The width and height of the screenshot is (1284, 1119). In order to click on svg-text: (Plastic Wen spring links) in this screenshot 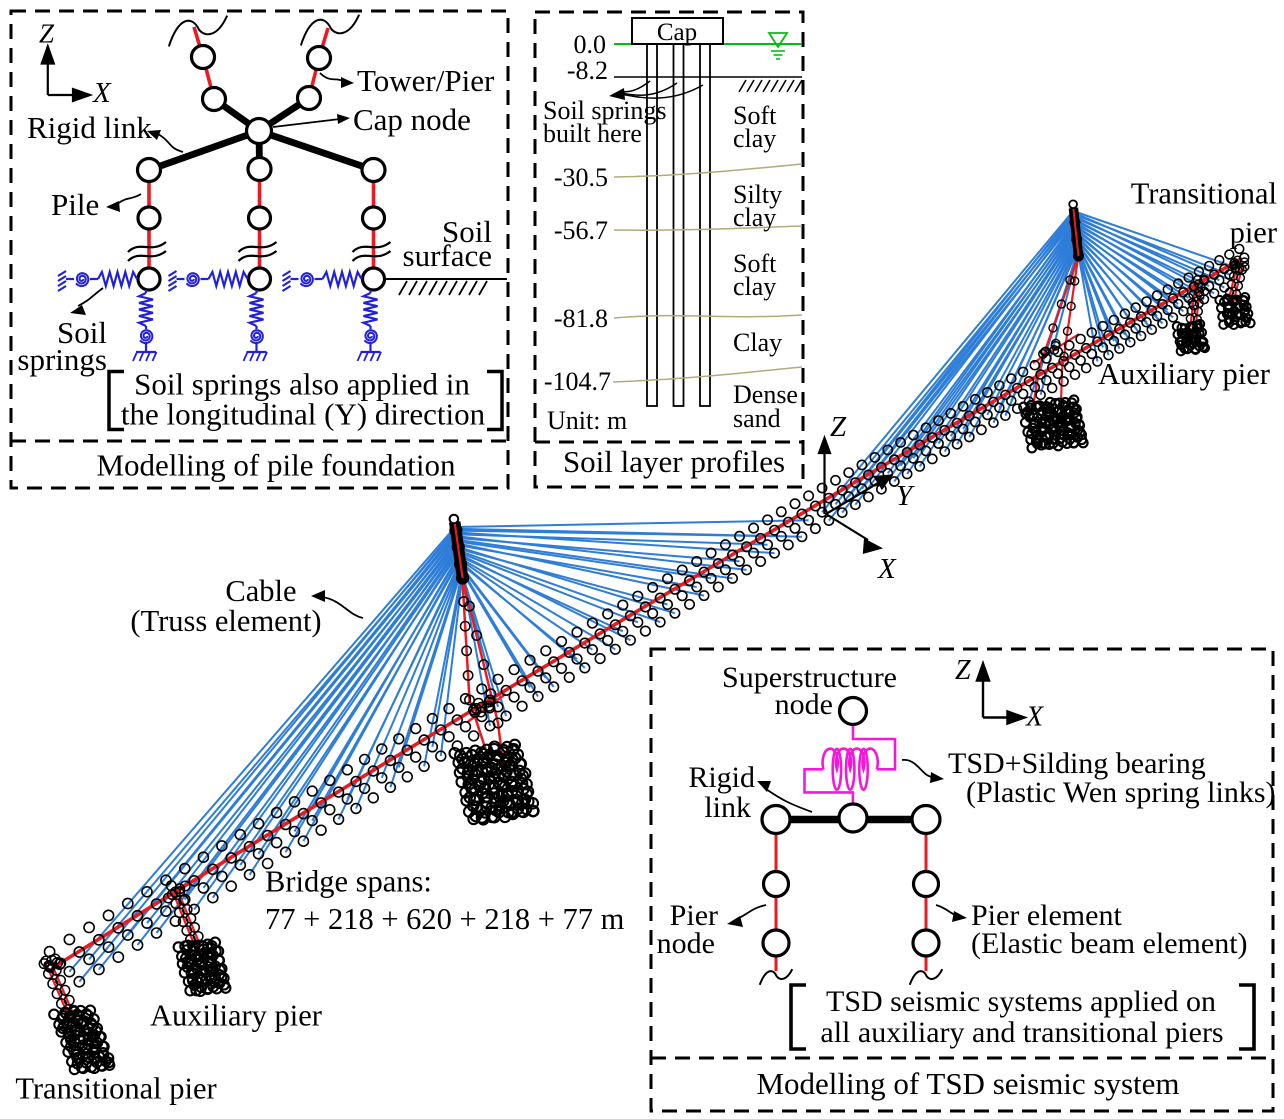, I will do `click(1121, 792)`.